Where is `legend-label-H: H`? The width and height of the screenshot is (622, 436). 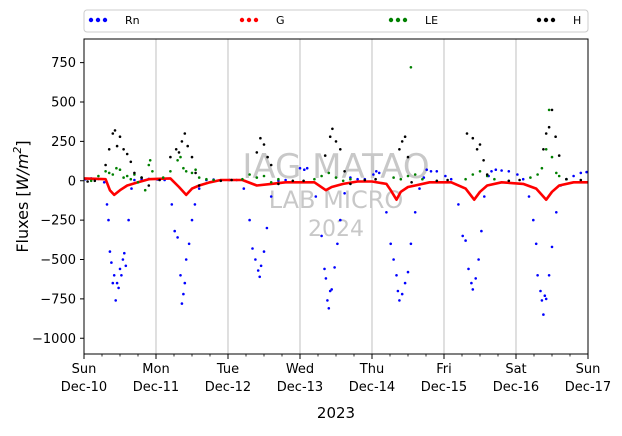
legend-label-H: H is located at coordinates (577, 20).